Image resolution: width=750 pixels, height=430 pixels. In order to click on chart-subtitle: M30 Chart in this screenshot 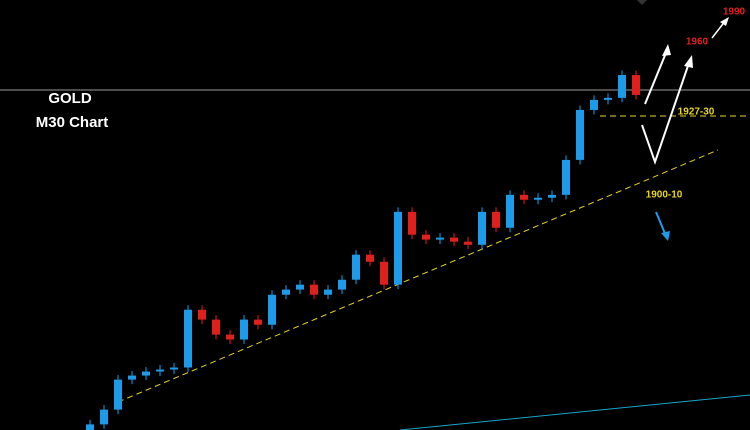, I will do `click(72, 122)`.